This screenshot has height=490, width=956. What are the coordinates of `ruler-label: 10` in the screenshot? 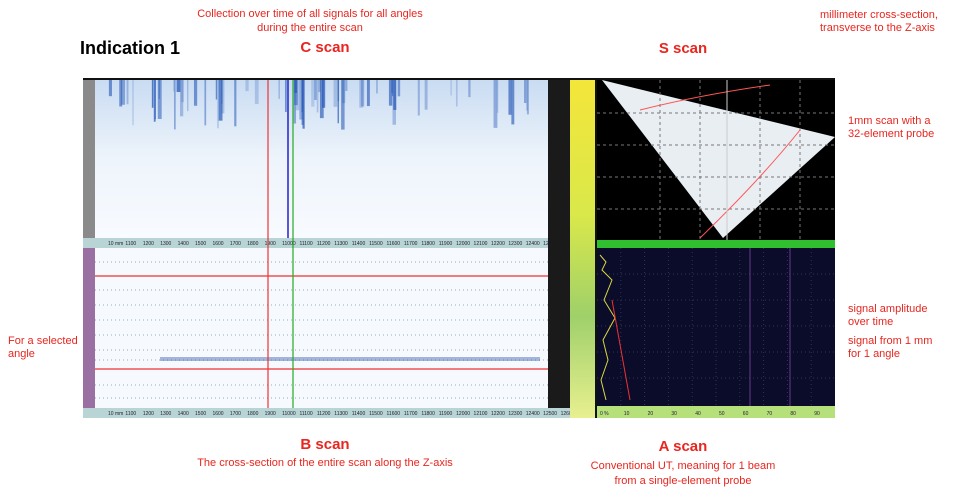 It's located at (627, 414).